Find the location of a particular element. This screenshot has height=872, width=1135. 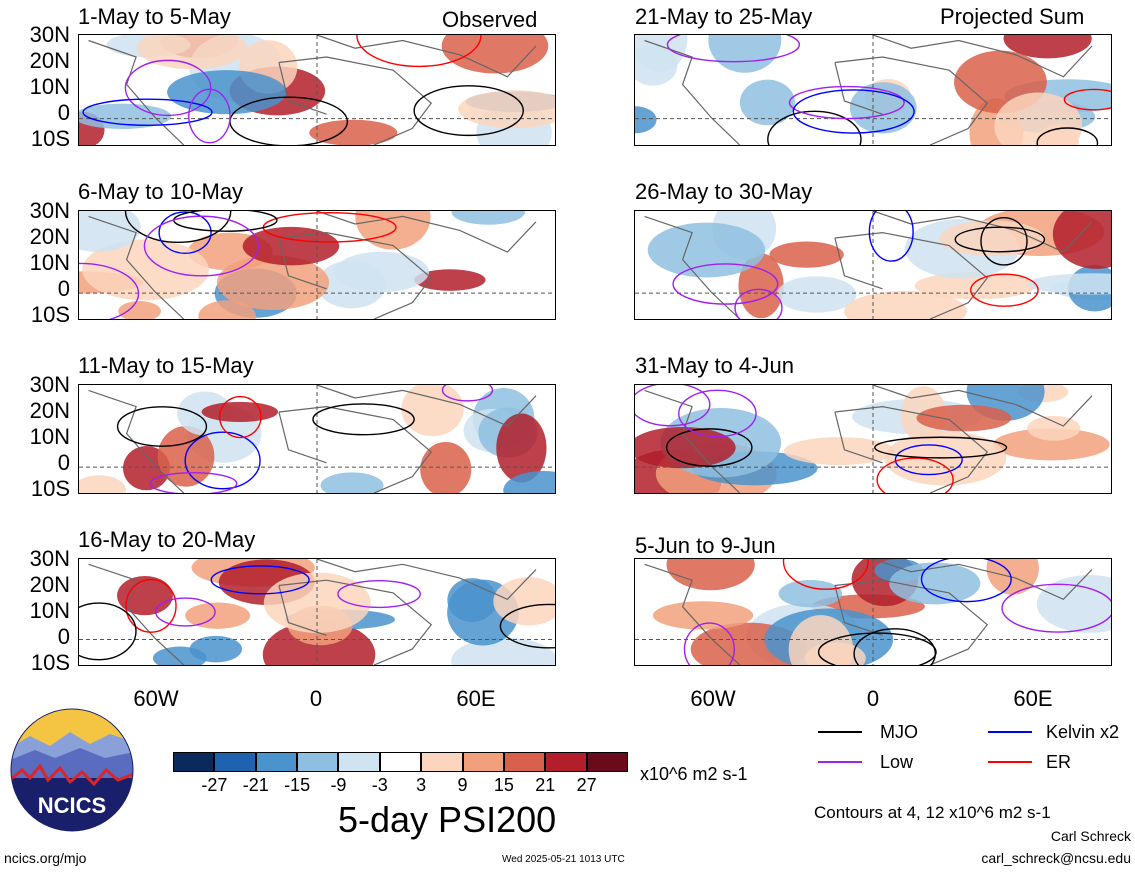

er-line-icon is located at coordinates (1010, 762).